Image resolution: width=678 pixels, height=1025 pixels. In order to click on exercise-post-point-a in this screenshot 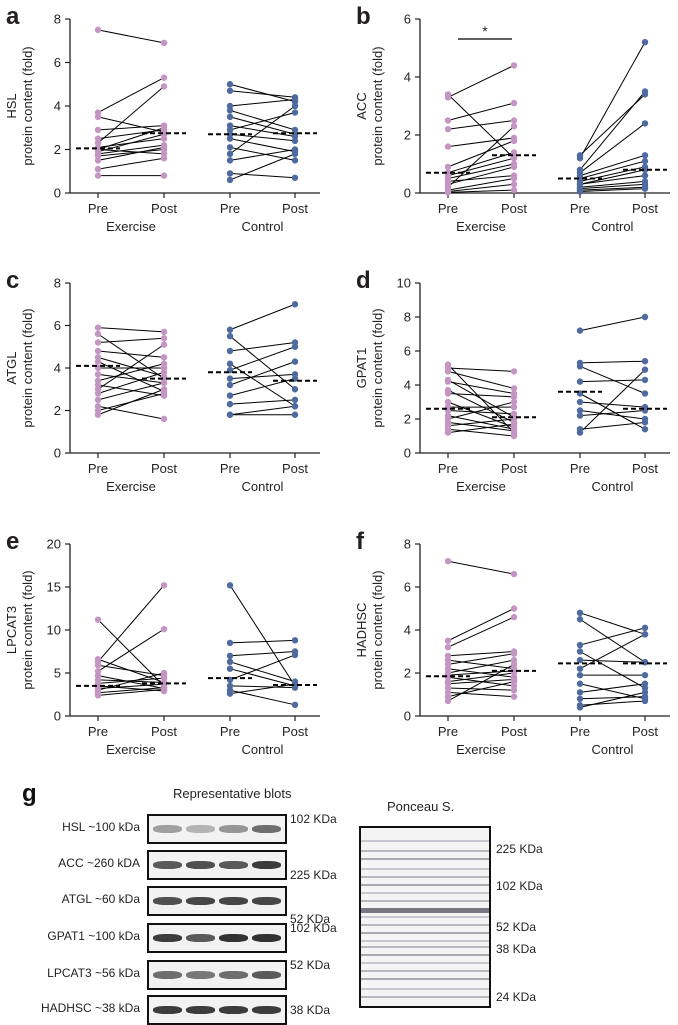, I will do `click(164, 175)`.